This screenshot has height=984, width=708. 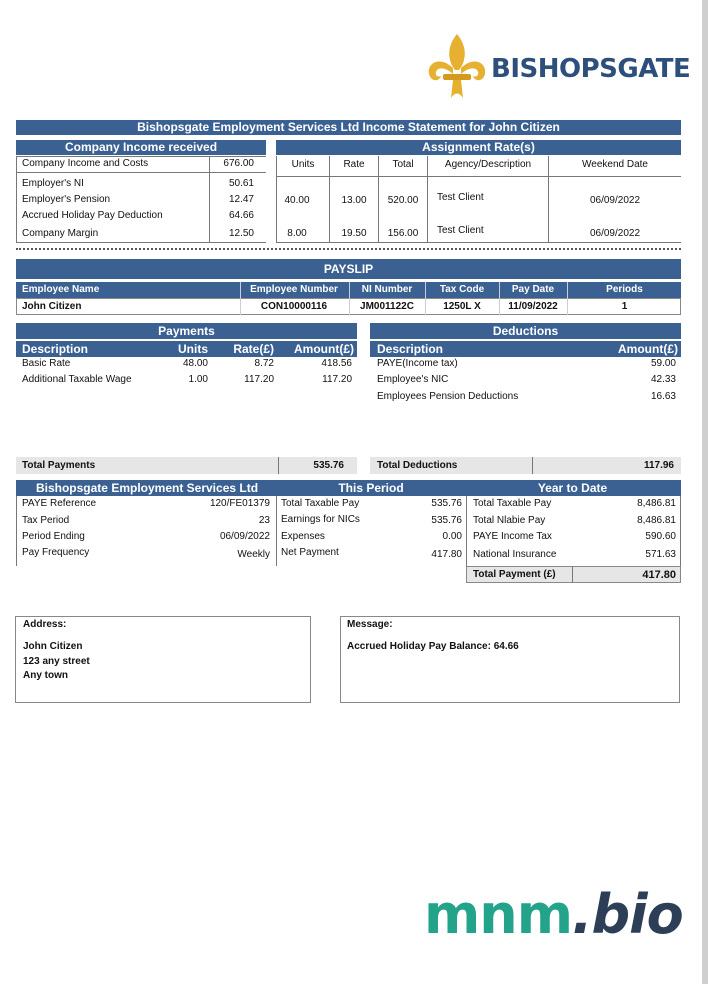 I want to click on payslip-col: Periods, so click(x=624, y=289).